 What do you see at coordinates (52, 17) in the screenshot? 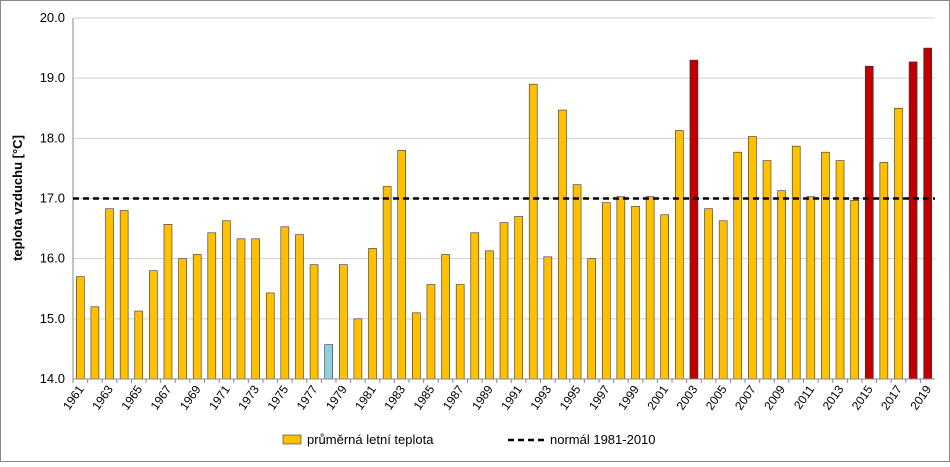
I see `y-tick-label: 20.0` at bounding box center [52, 17].